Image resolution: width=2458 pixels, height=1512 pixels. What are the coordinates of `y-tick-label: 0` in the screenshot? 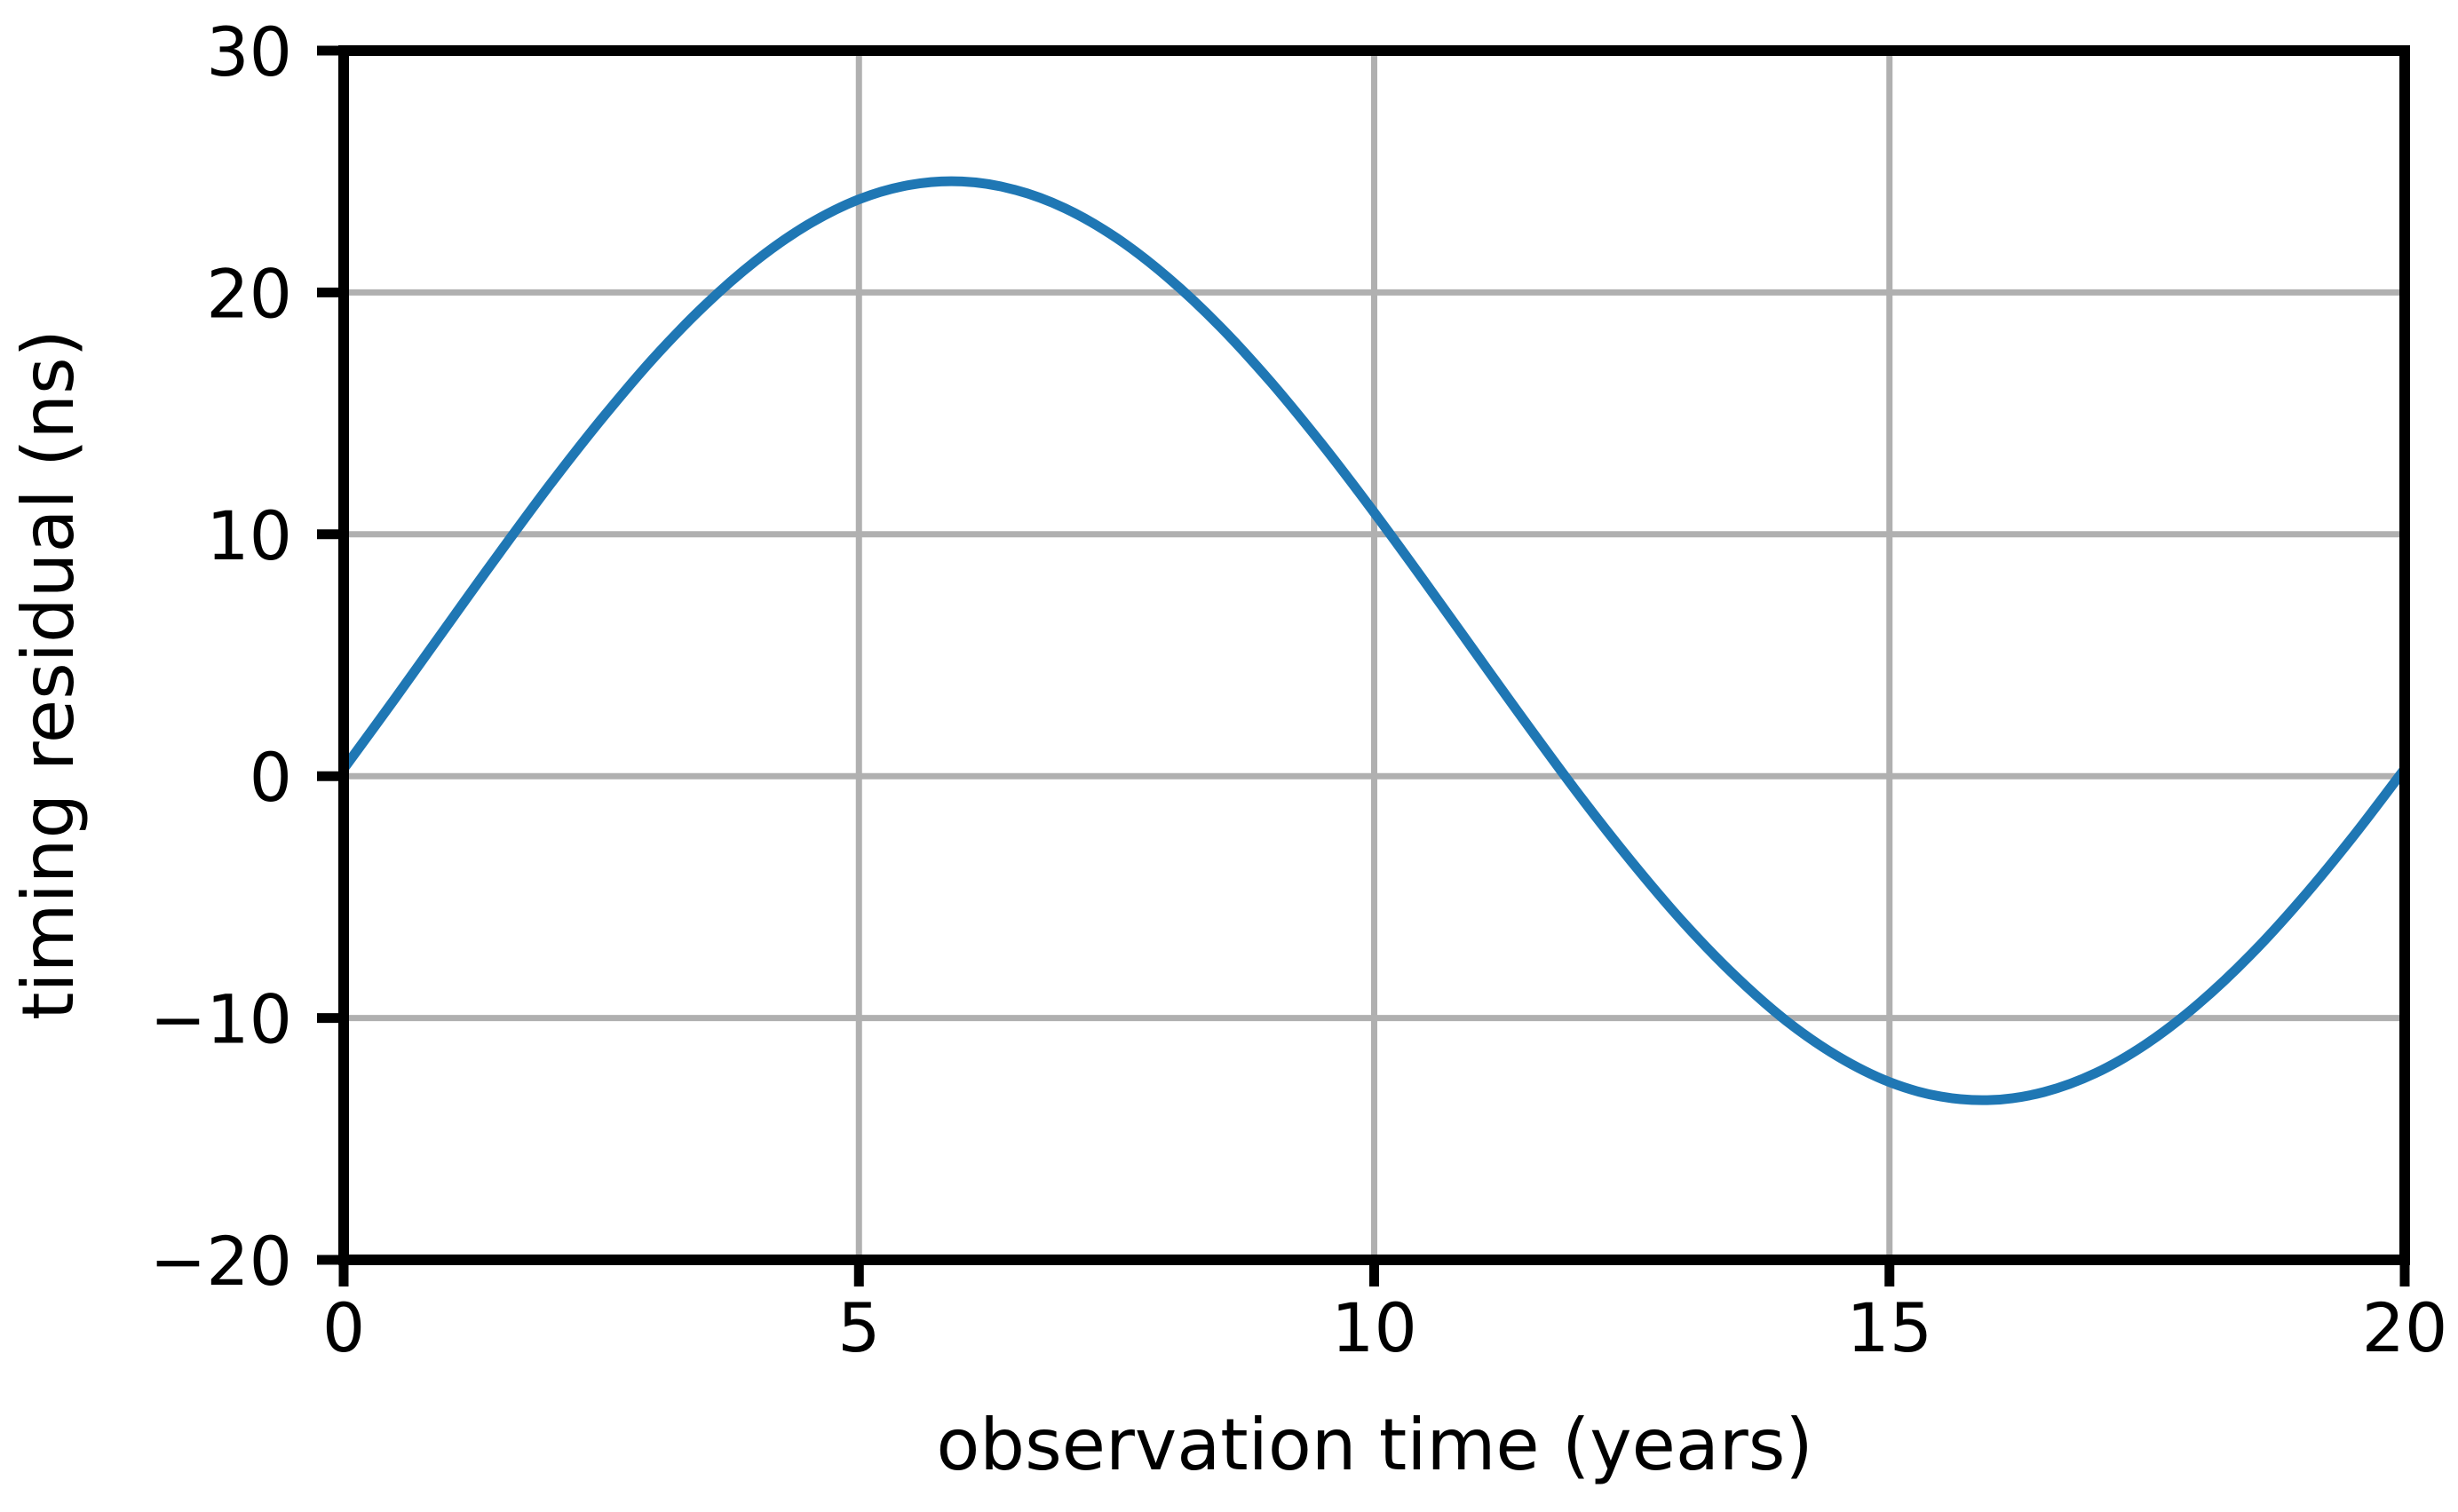 It's located at (271, 777).